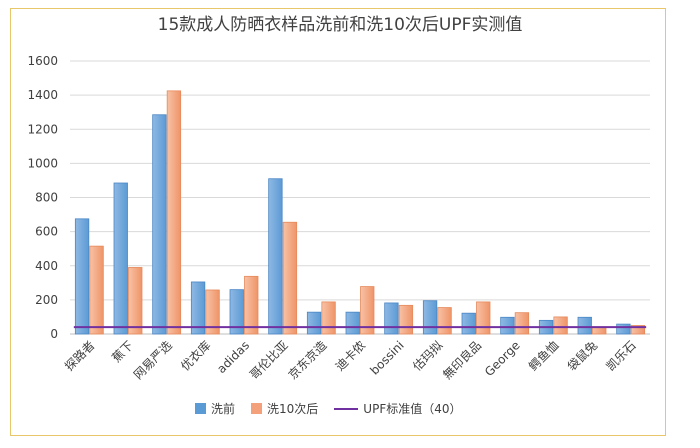 This screenshot has height=448, width=700. I want to click on legend-swatch-before, so click(200, 408).